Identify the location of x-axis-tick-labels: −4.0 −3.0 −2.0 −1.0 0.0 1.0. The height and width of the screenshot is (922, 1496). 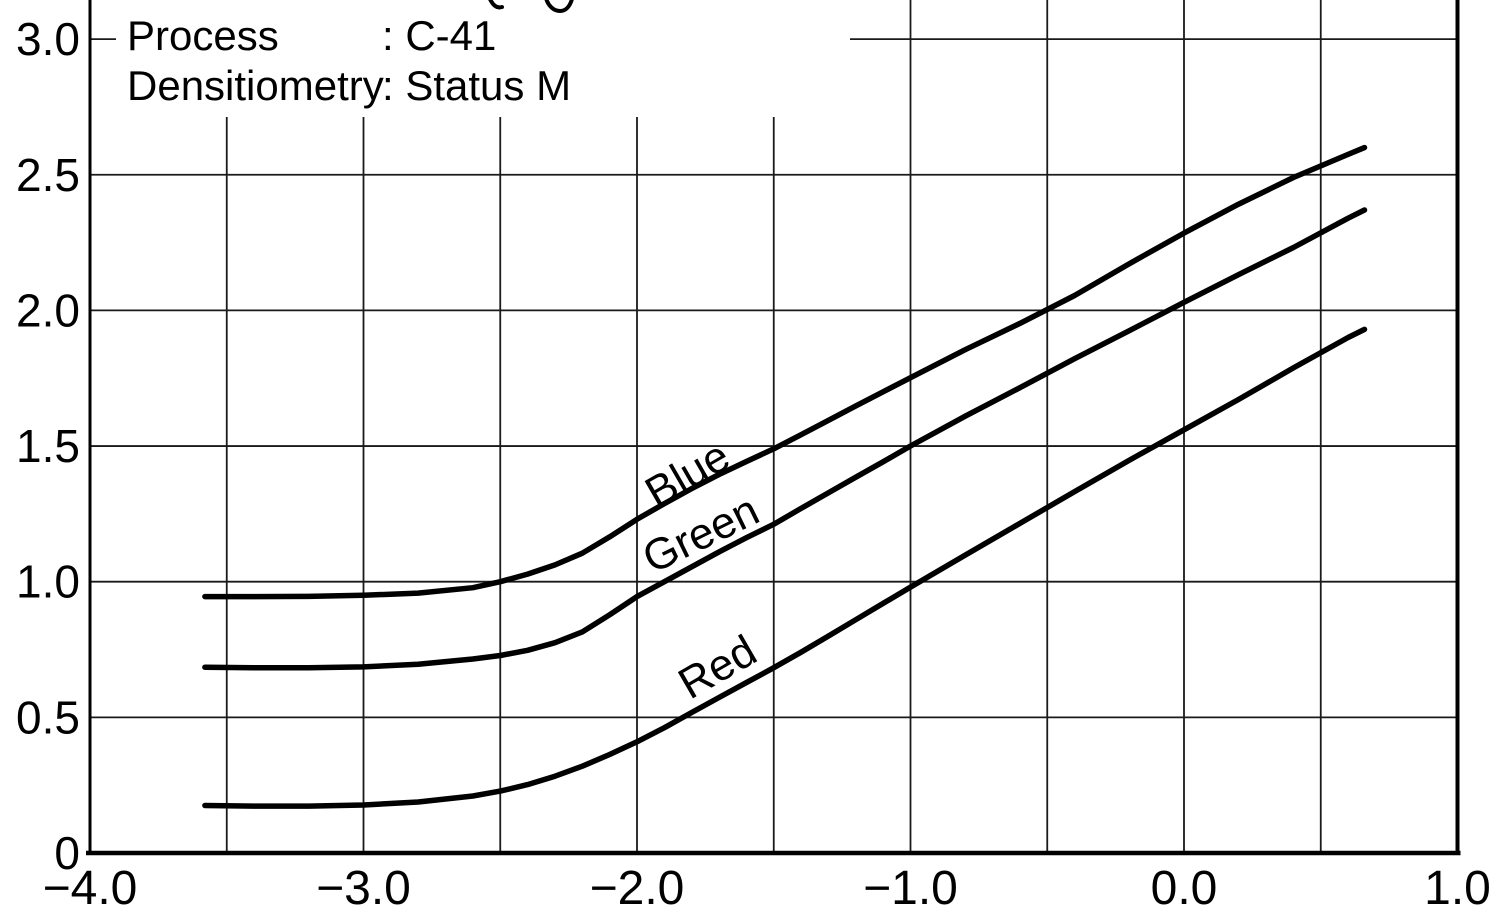
(767, 888).